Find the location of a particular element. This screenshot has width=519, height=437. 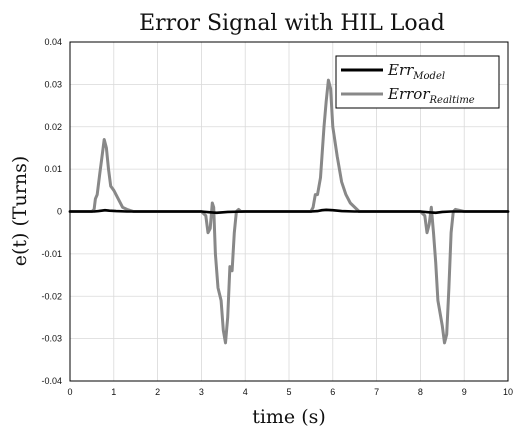

y-tick-label: 0.04 is located at coordinates (53, 42).